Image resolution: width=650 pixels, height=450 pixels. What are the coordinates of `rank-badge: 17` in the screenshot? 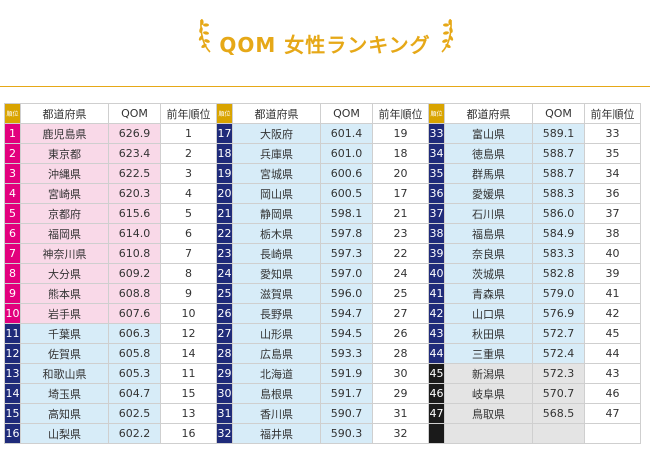 It's located at (224, 133).